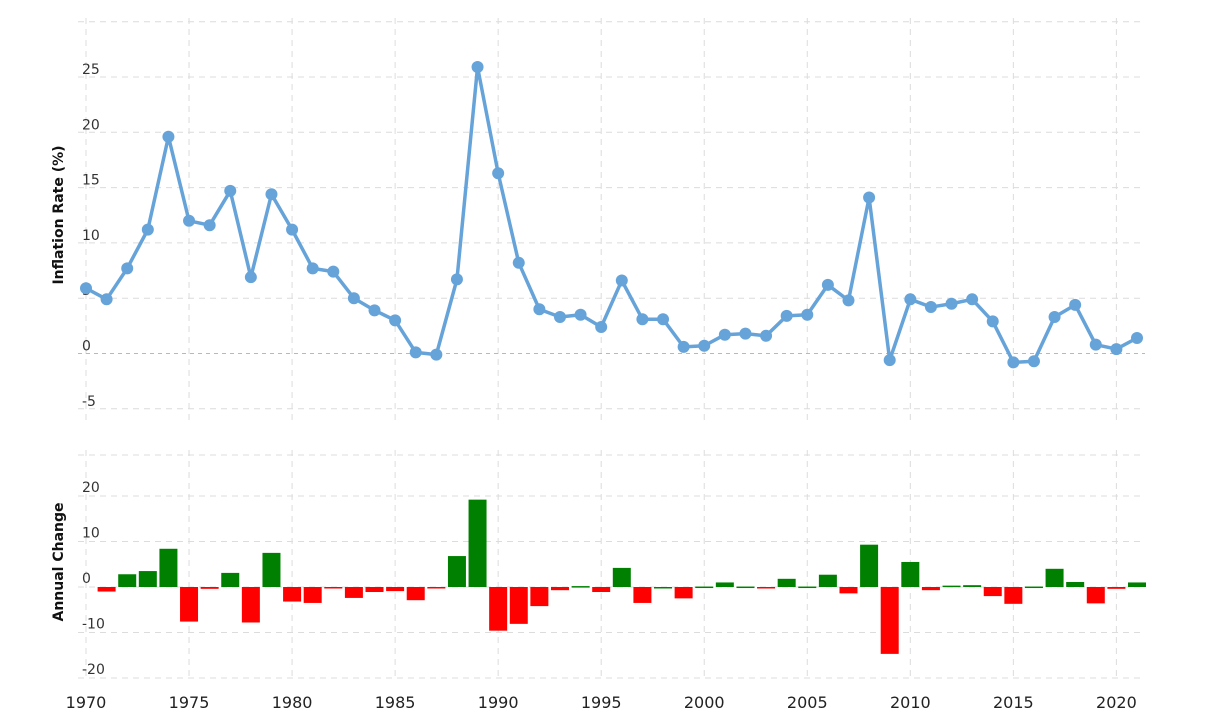 This screenshot has width=1222, height=723. Describe the element at coordinates (189, 702) in the screenshot. I see `x-tick-label: 1975` at that location.